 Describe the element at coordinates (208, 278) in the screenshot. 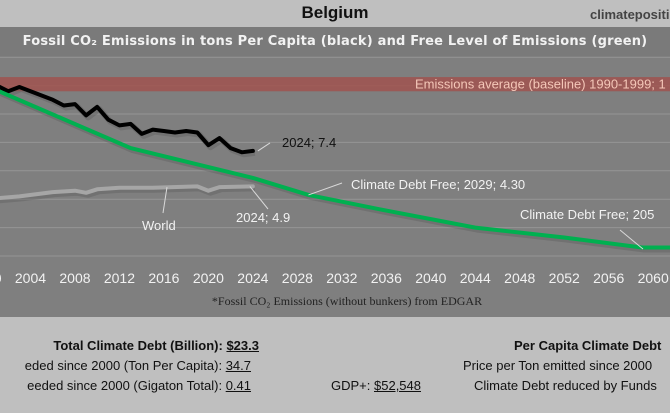

I see `x-tick-label: 2020` at that location.